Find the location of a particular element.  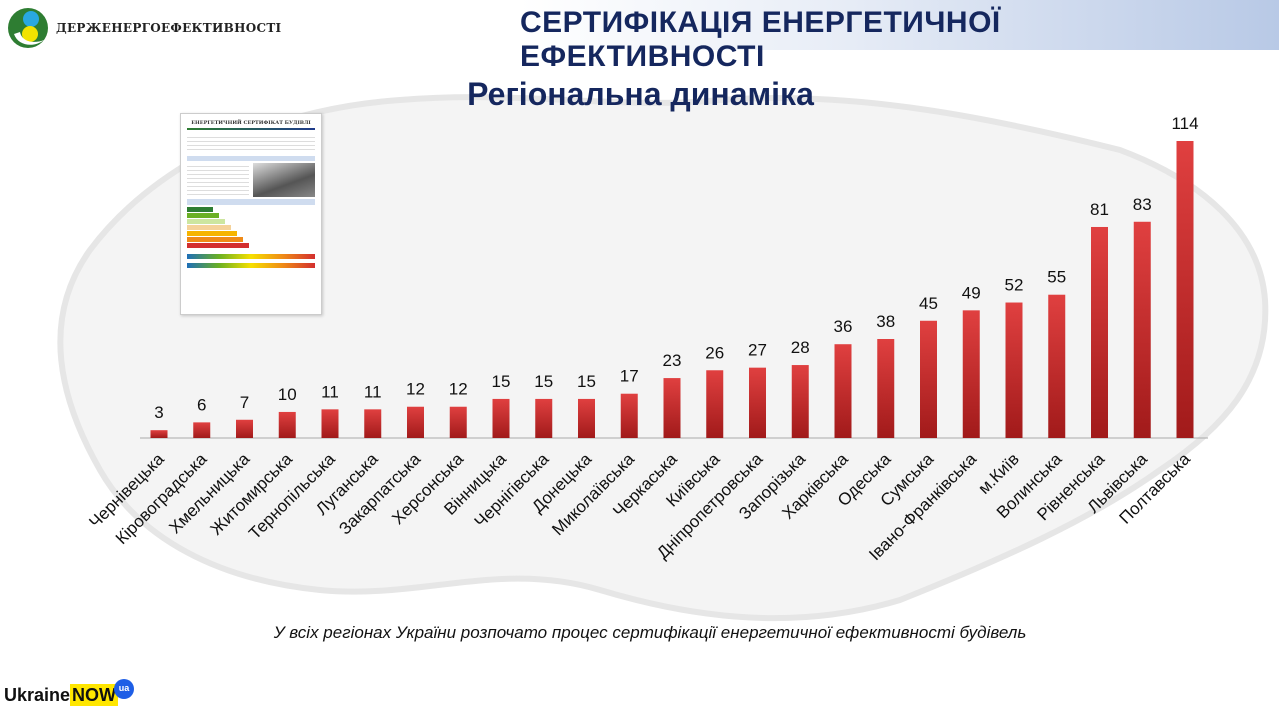

data-label: 28 is located at coordinates (800, 347).